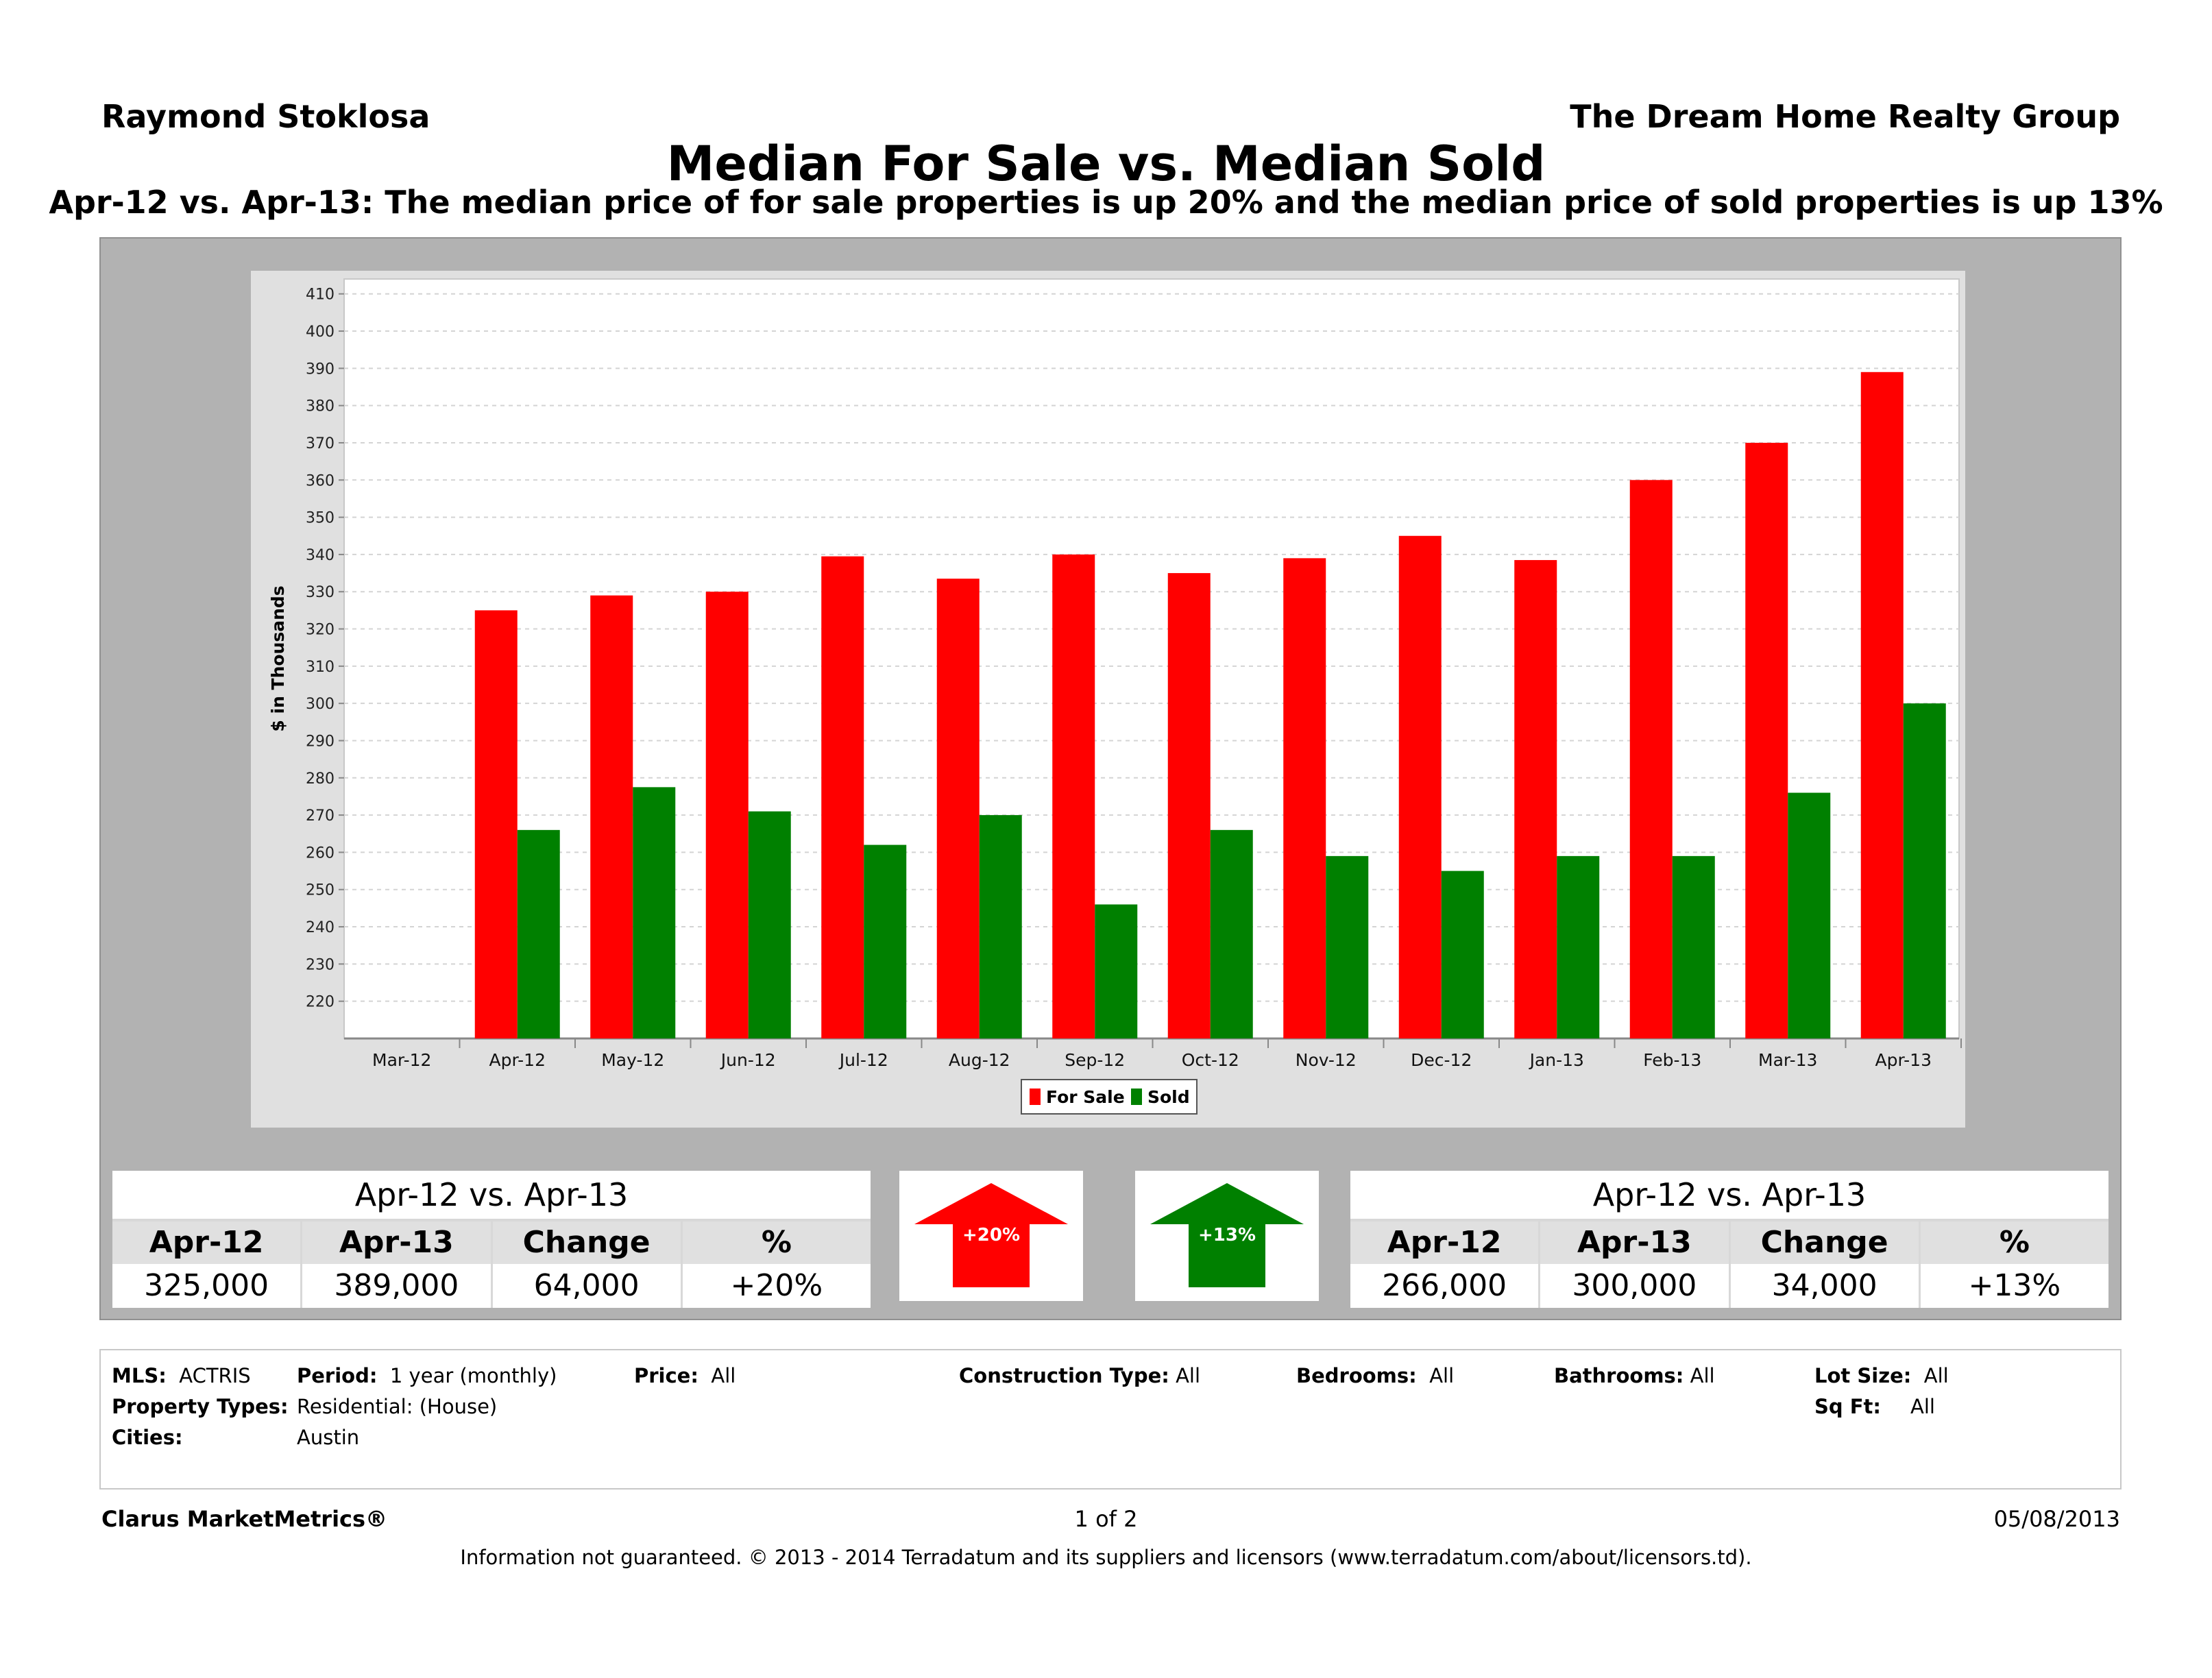 This screenshot has width=2212, height=1678. I want to click on sold-change-arrow-box: +13%, so click(1227, 1236).